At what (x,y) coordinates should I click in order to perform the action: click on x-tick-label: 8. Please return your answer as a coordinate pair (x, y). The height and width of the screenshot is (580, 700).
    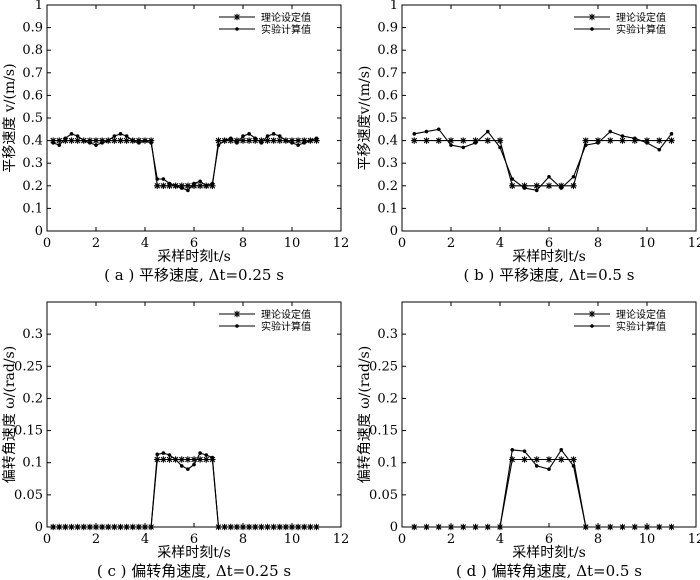
    Looking at the image, I should click on (243, 243).